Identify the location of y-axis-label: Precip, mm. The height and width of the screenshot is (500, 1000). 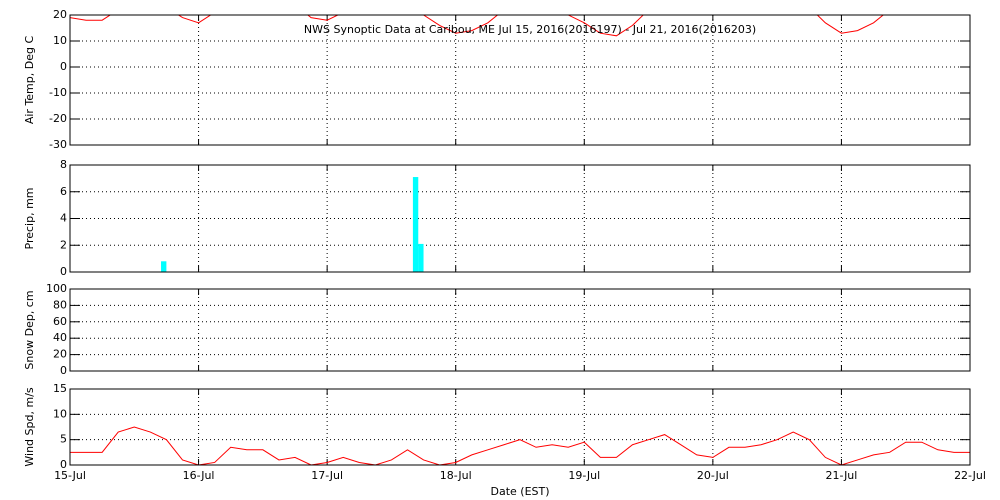
(29, 219).